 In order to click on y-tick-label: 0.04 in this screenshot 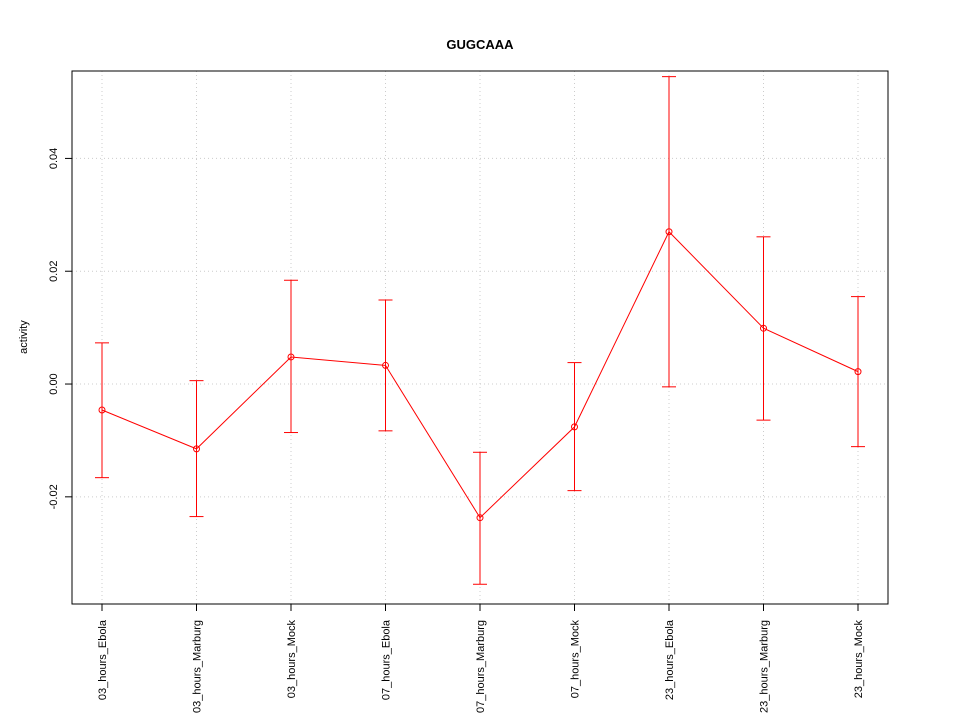, I will do `click(54, 158)`.